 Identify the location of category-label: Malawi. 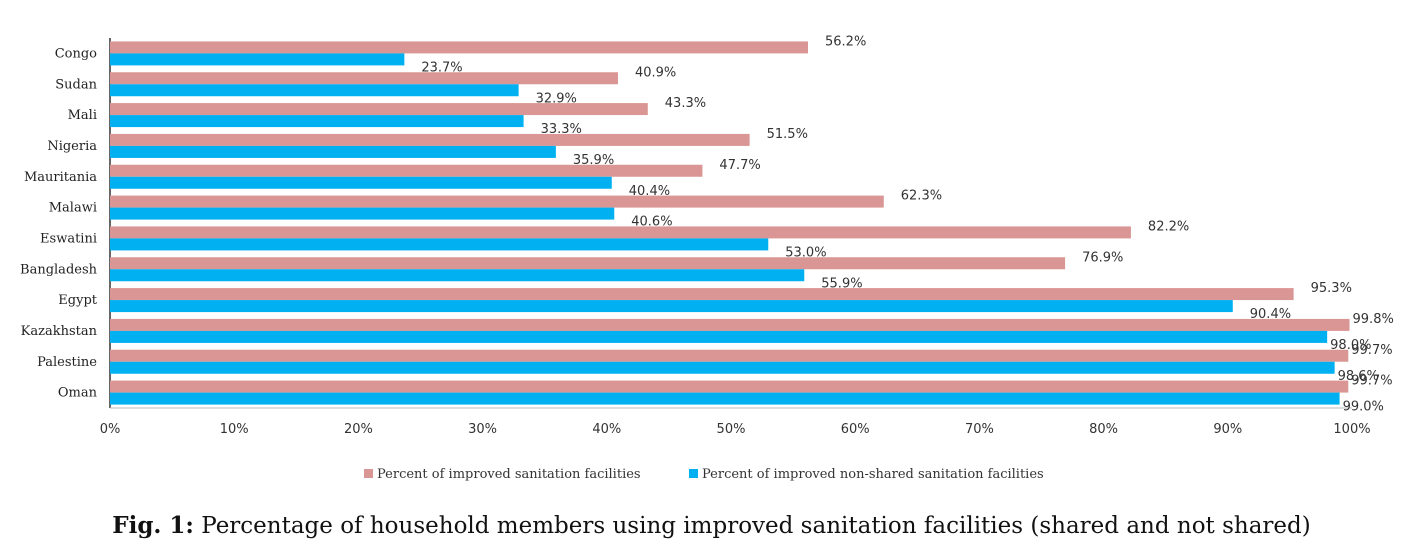
(73, 208).